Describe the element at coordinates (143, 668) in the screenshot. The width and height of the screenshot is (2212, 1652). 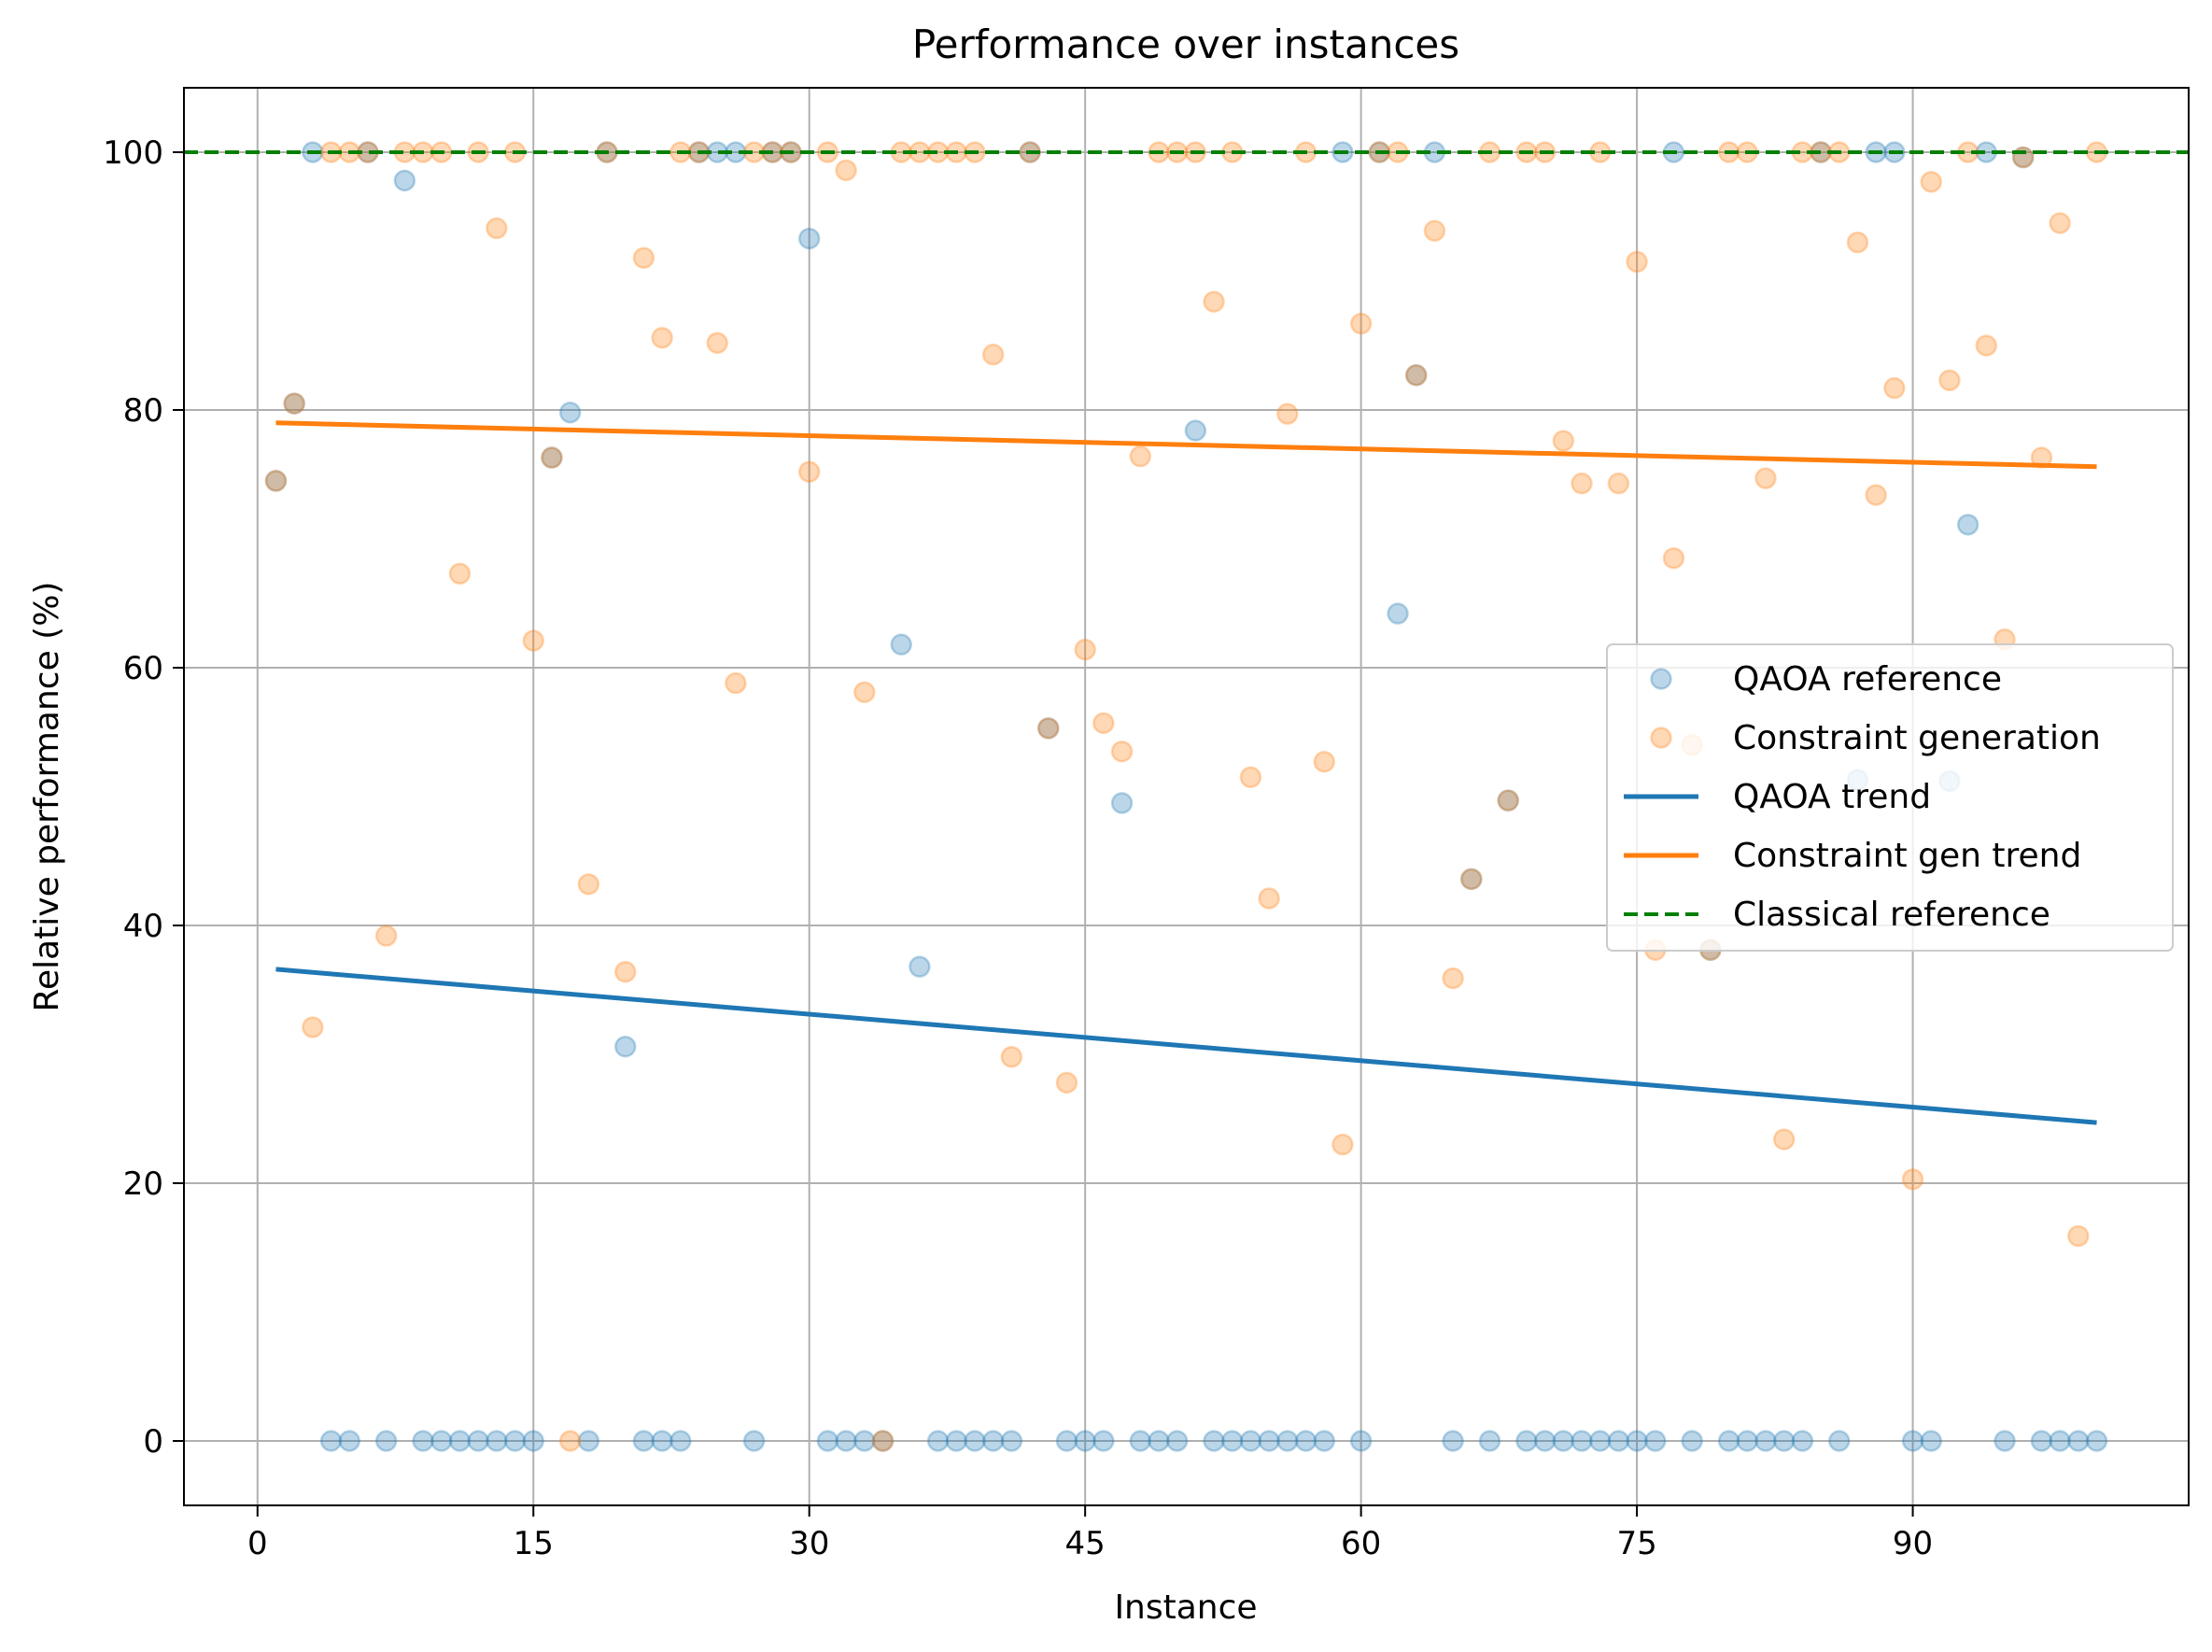
I see `y-tick-label: 60` at that location.